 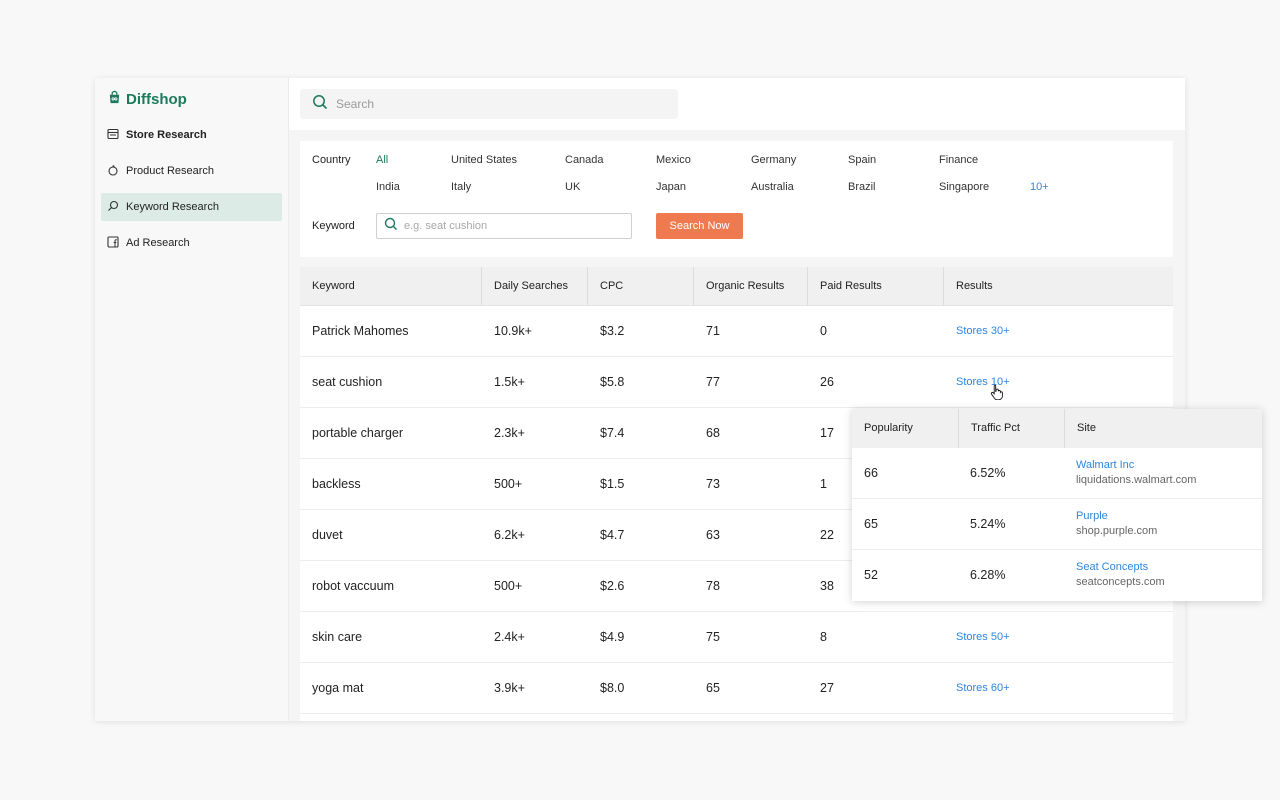 I want to click on daily-searches-cell: 2.4k+, so click(x=509, y=637).